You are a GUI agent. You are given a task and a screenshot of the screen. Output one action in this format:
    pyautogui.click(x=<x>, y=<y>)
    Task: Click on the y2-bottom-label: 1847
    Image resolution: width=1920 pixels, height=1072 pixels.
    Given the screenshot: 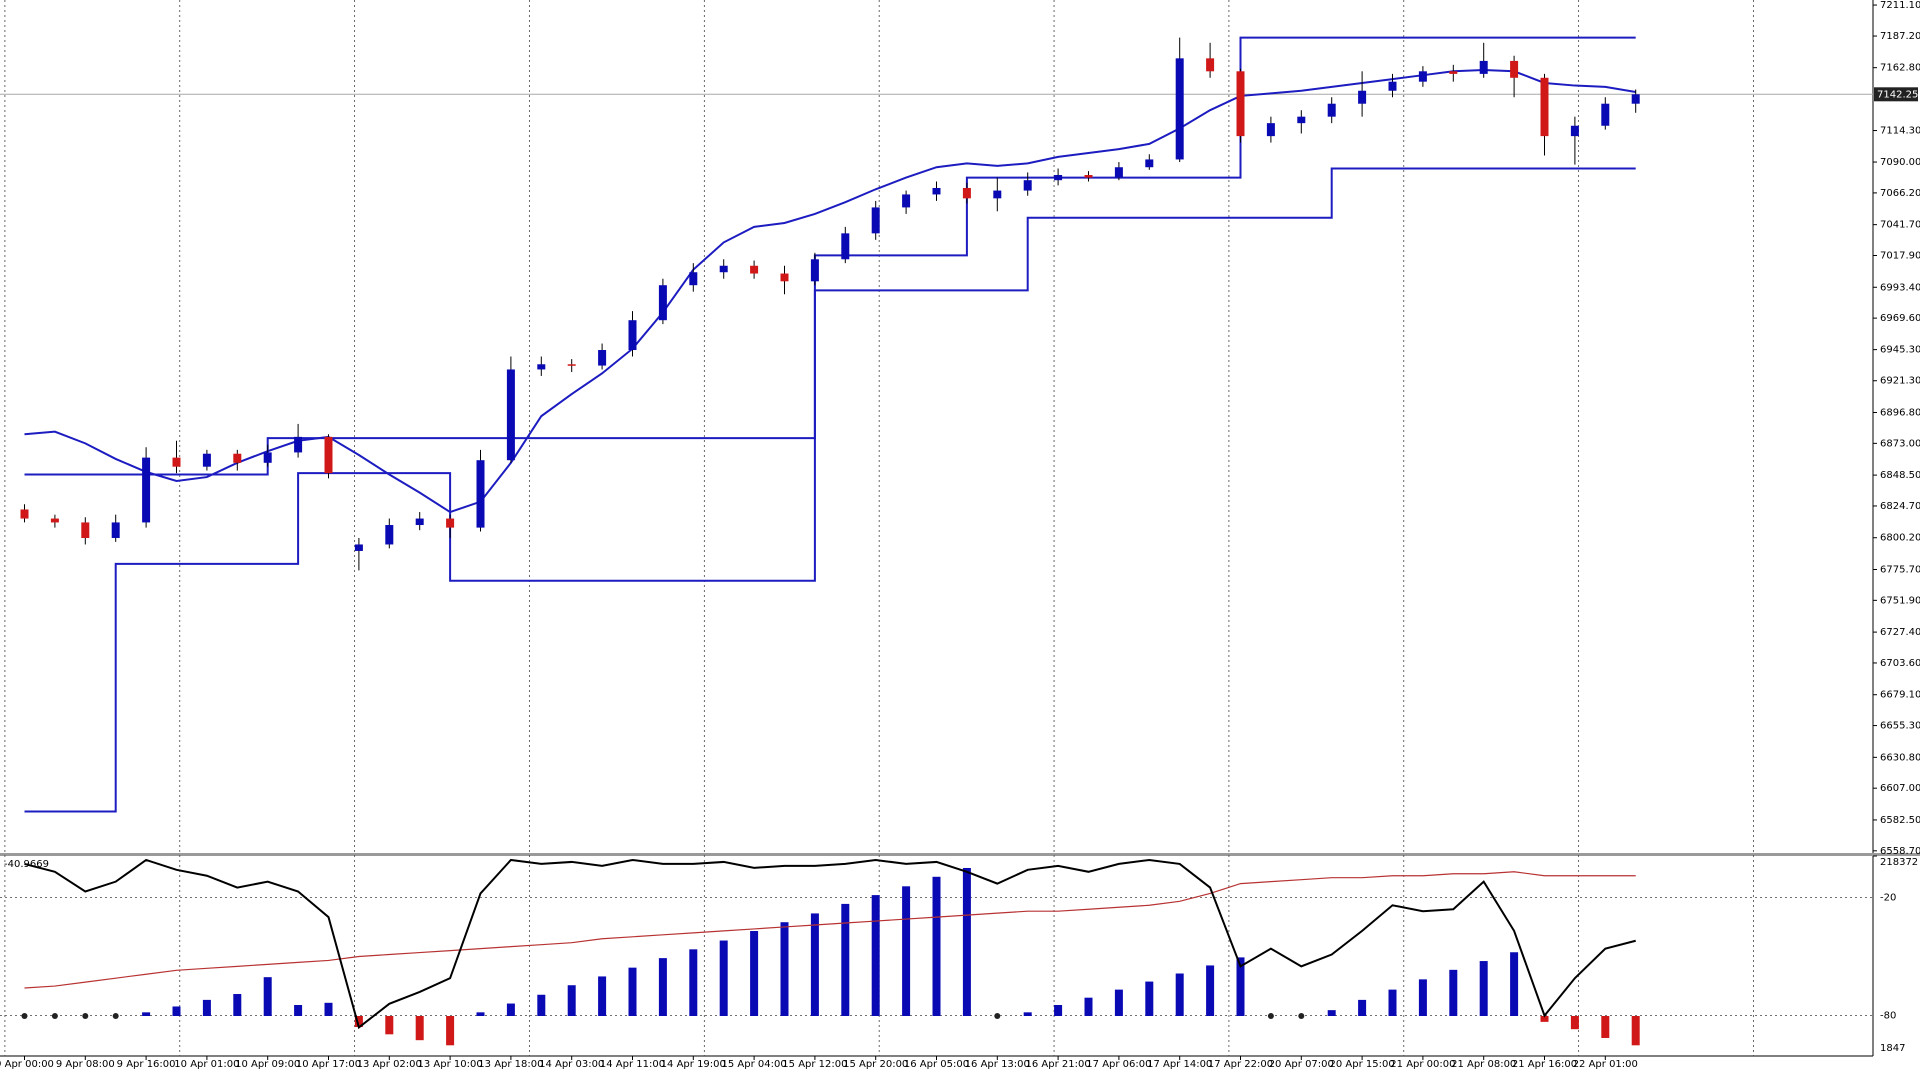 What is the action you would take?
    pyautogui.click(x=1892, y=1048)
    